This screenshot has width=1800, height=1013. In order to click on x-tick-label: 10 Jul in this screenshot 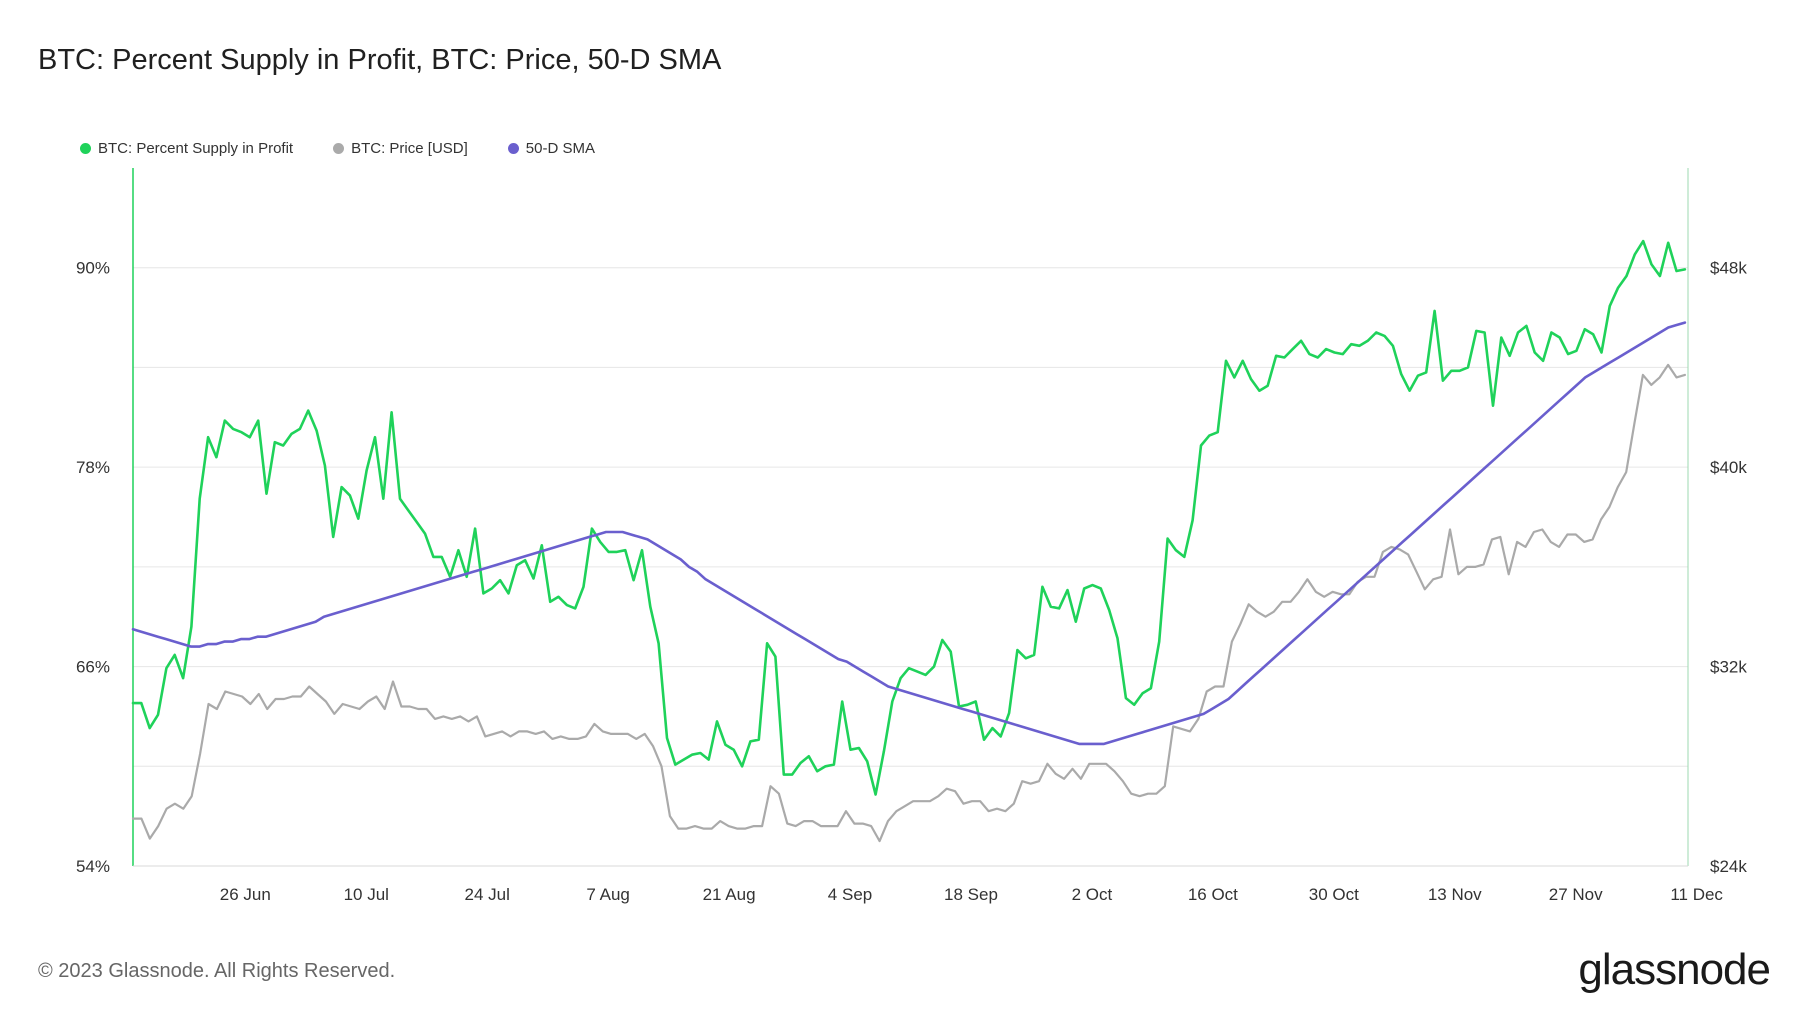, I will do `click(366, 894)`.